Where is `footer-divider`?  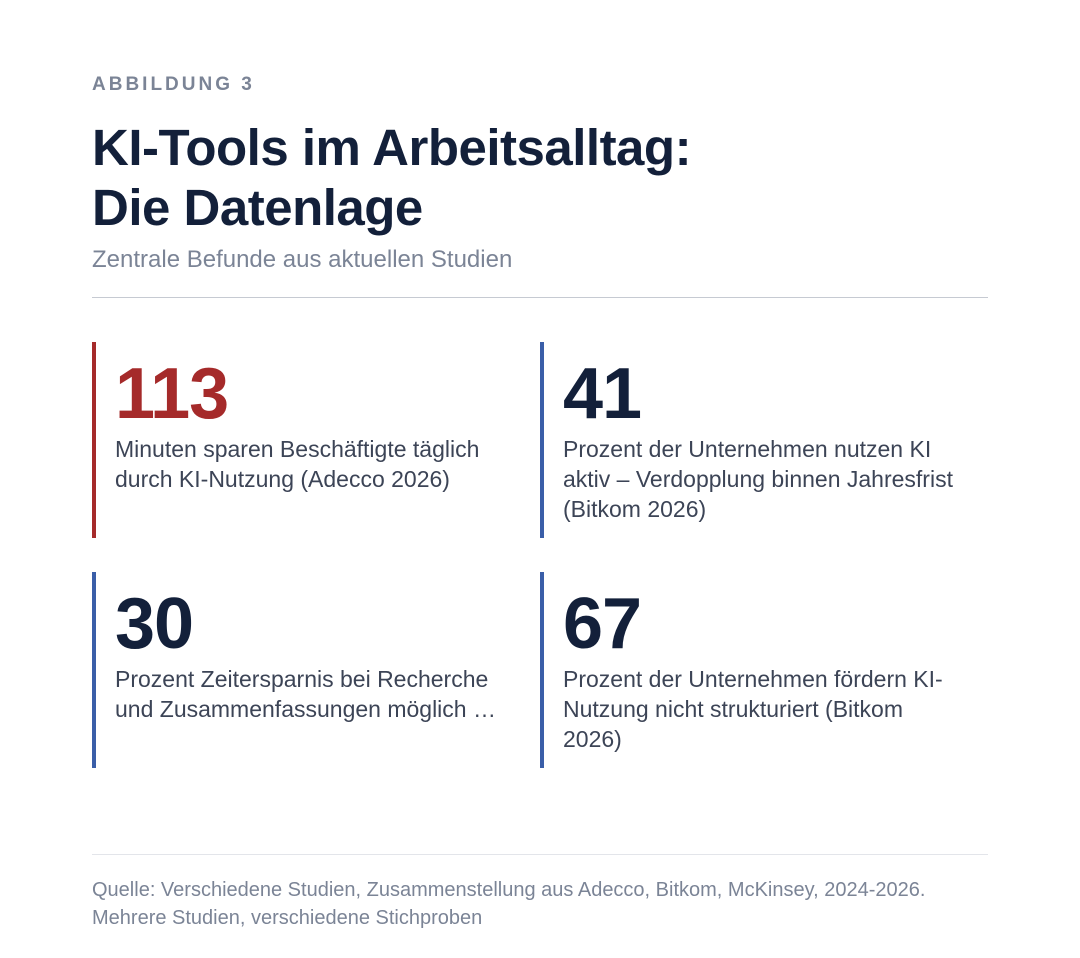 footer-divider is located at coordinates (540, 854).